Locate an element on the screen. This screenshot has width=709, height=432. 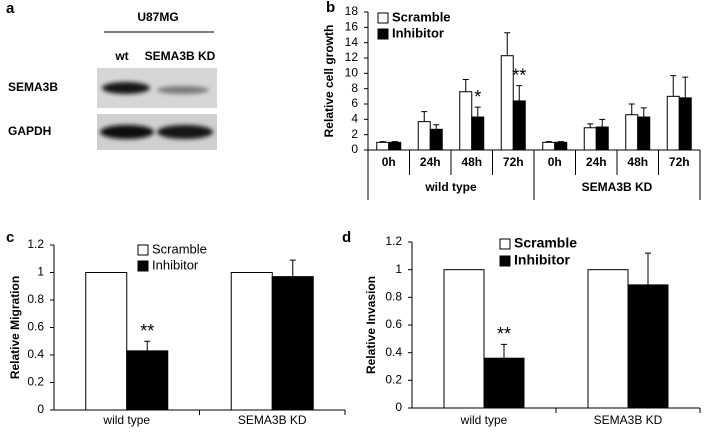
lane-label: wt is located at coordinates (121, 56).